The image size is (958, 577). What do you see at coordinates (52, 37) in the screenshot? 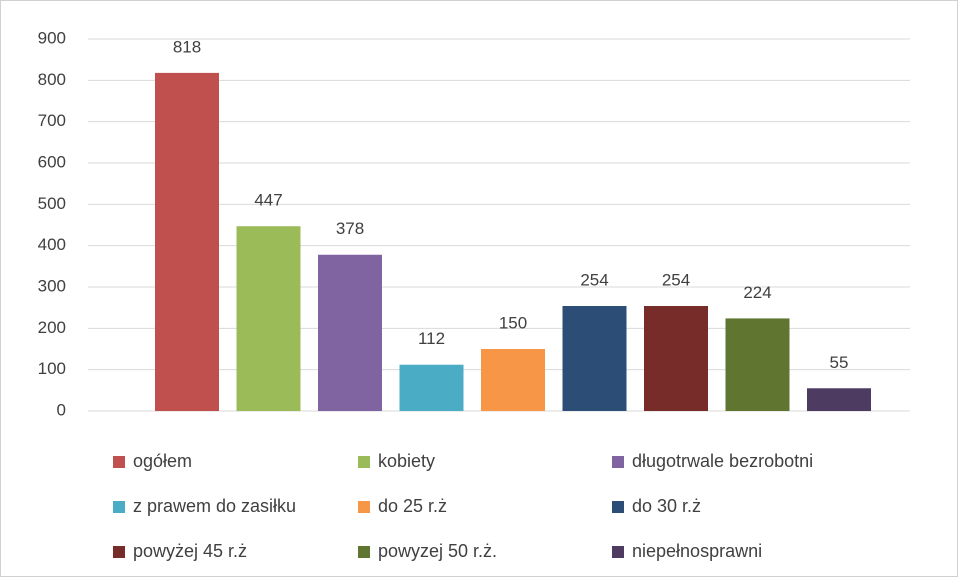
I see `y-tick-label: 900` at bounding box center [52, 37].